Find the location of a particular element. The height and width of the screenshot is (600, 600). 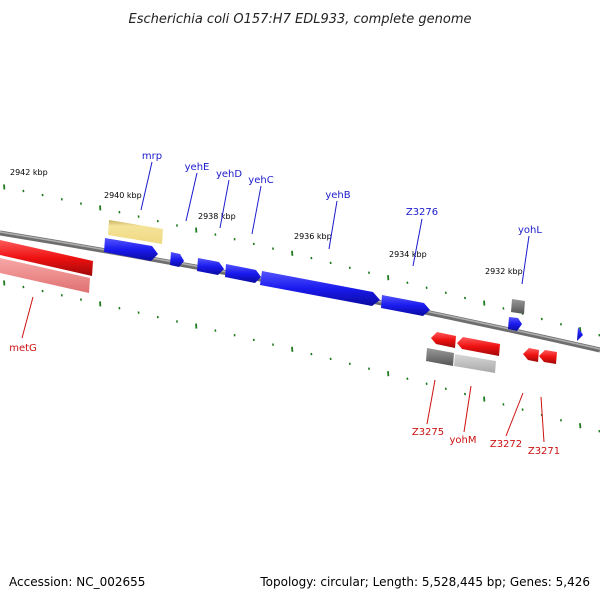

gene-block-yohM is located at coordinates (475, 363).